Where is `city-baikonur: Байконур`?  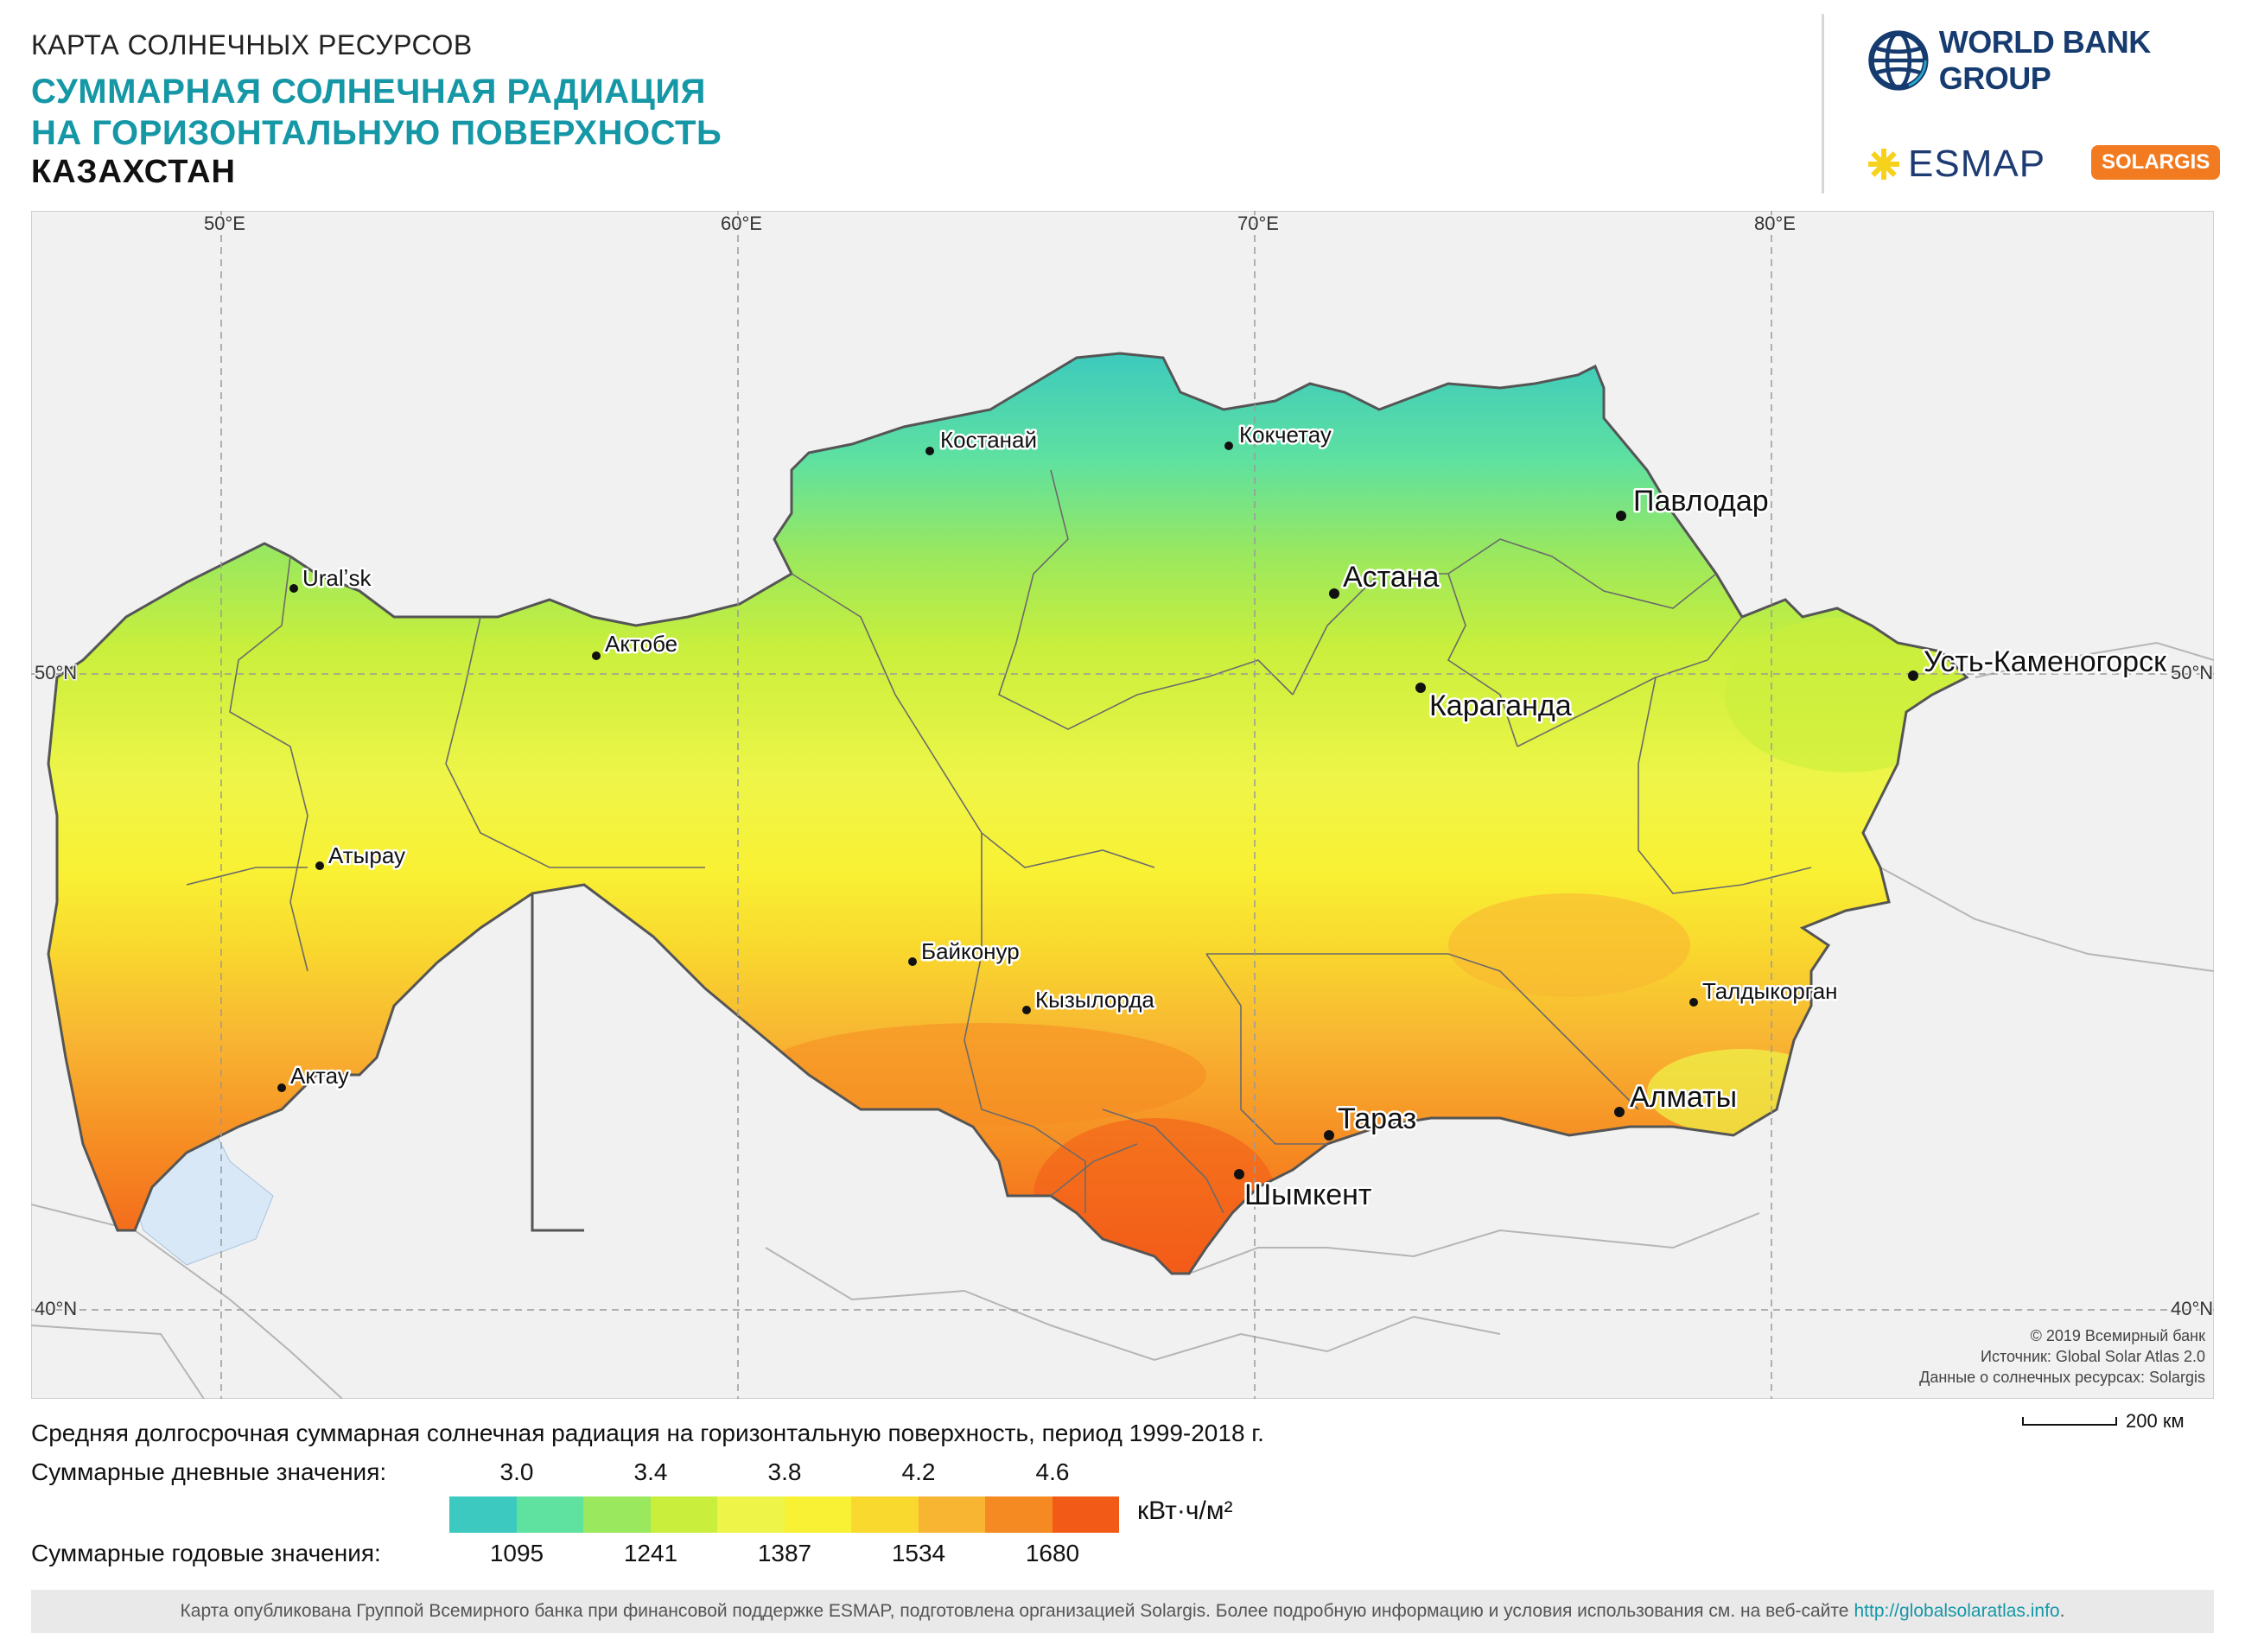 city-baikonur: Байконур is located at coordinates (965, 952).